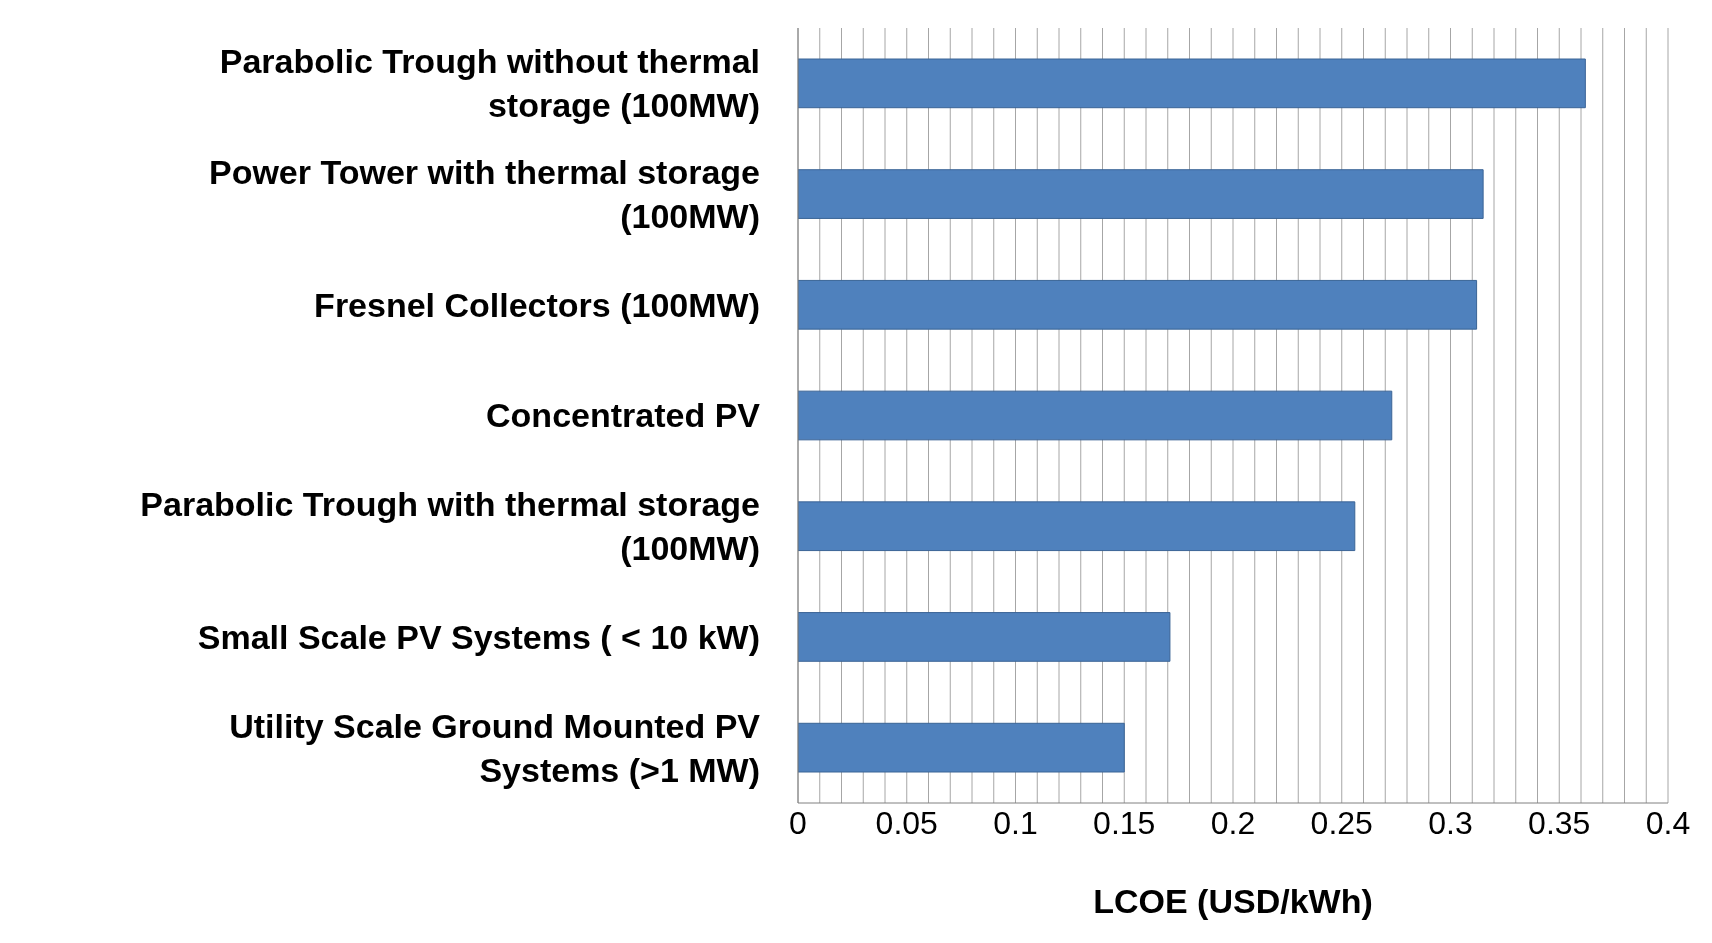 This screenshot has width=1712, height=943. What do you see at coordinates (1233, 822) in the screenshot?
I see `x-tick-label: 0.2` at bounding box center [1233, 822].